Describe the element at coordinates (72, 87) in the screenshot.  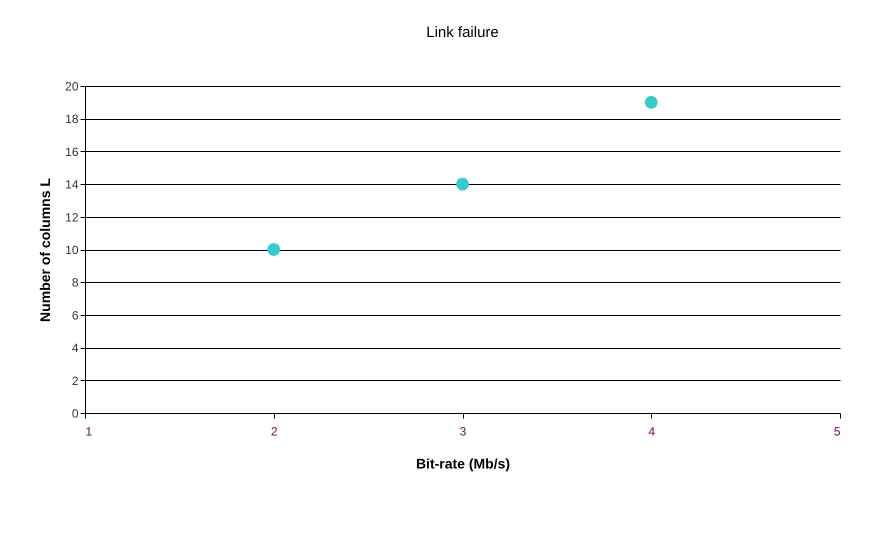
I see `y-tick-label: 20` at that location.